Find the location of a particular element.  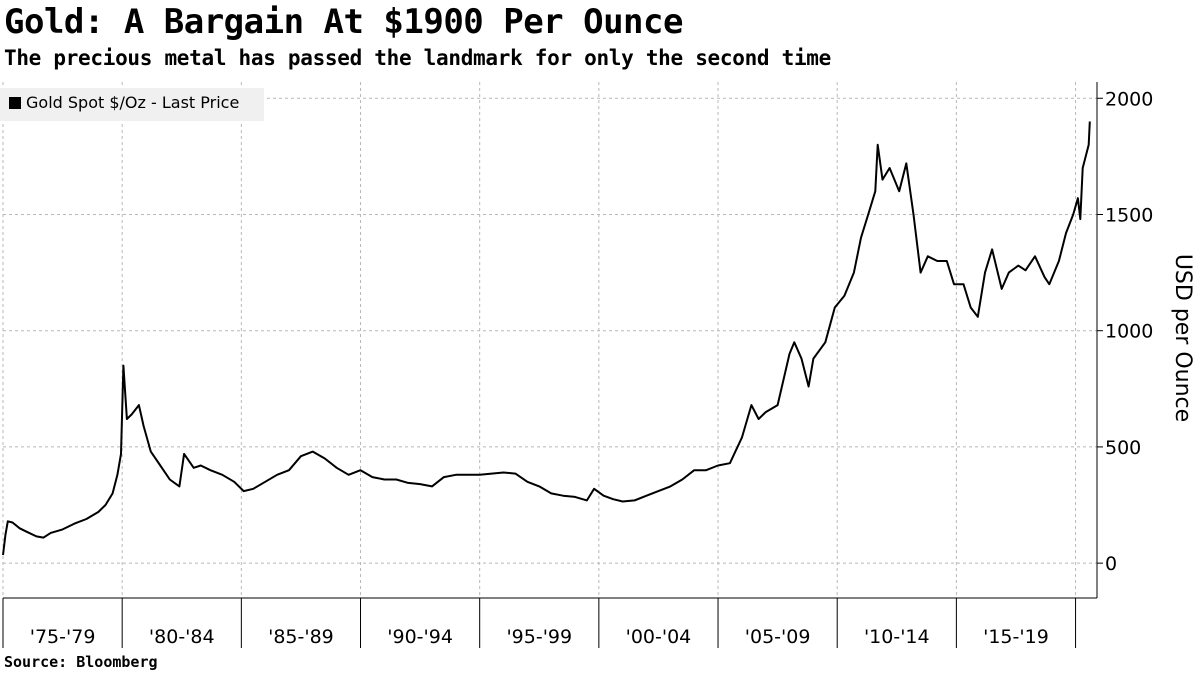

y-axis-title: USD per Ounce is located at coordinates (1182, 338).